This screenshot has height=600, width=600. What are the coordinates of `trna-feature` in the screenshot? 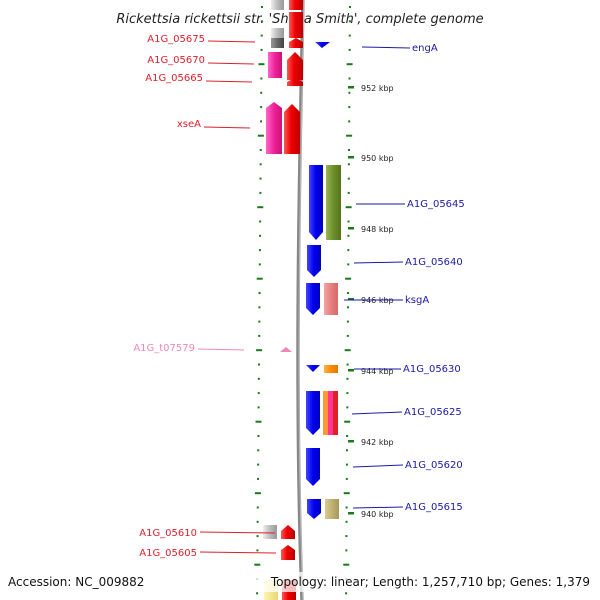 It's located at (286, 349).